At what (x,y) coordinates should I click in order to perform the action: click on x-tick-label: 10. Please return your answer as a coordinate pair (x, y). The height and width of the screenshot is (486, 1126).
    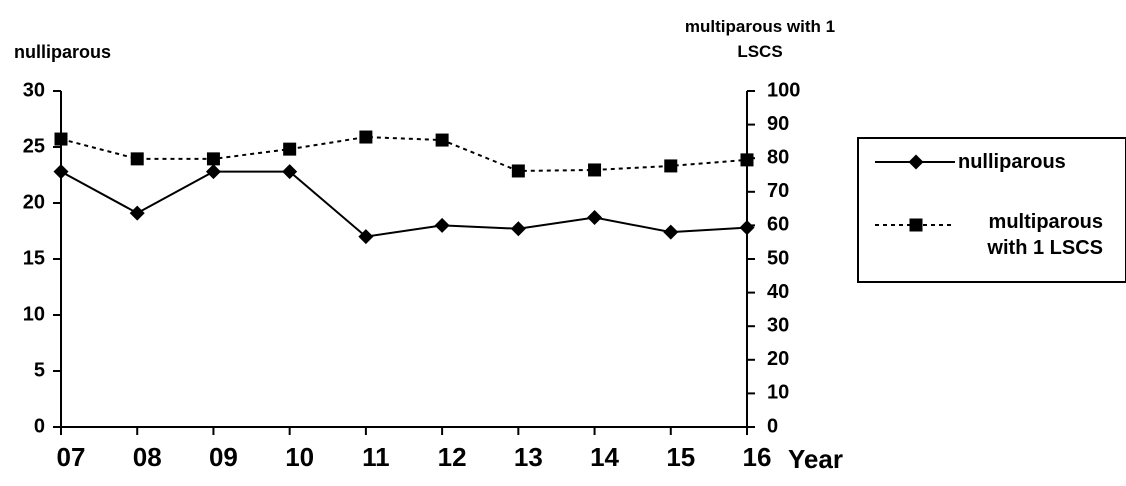
    Looking at the image, I should click on (299, 457).